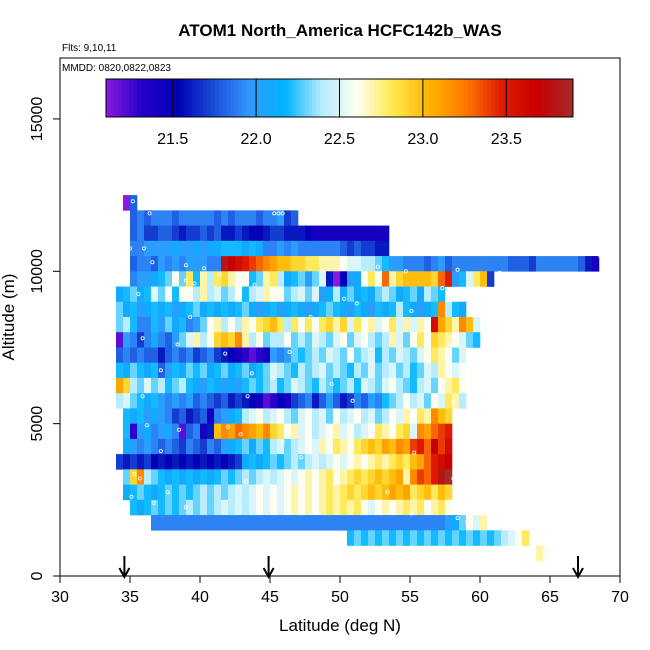 The image size is (650, 650). What do you see at coordinates (116, 68) in the screenshot?
I see `mmdd-label: MMDD: 0820,0822,0823` at bounding box center [116, 68].